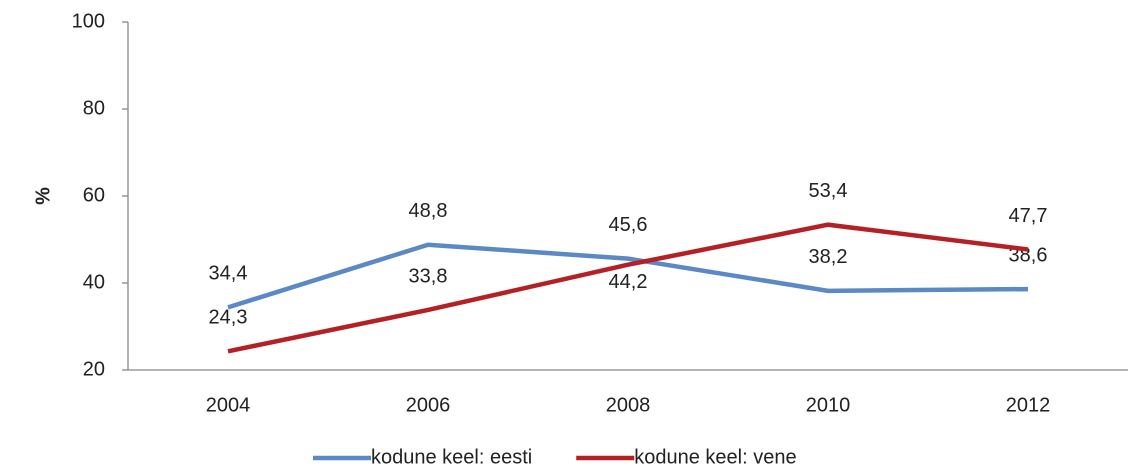 Image resolution: width=1139 pixels, height=468 pixels. I want to click on legend-label: kodune keel: vene, so click(715, 457).